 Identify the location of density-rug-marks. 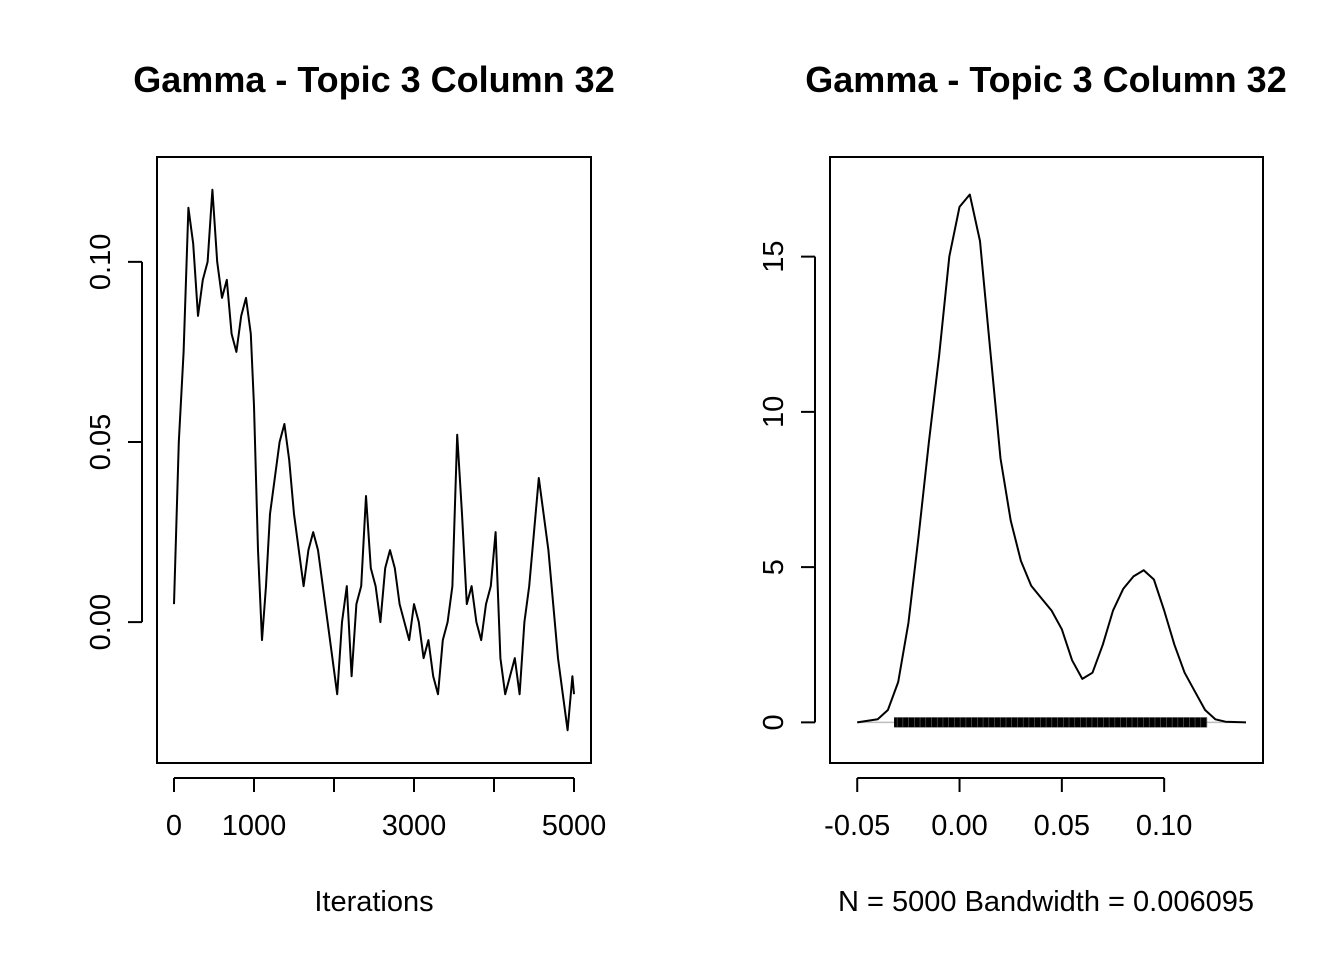
(1051, 722).